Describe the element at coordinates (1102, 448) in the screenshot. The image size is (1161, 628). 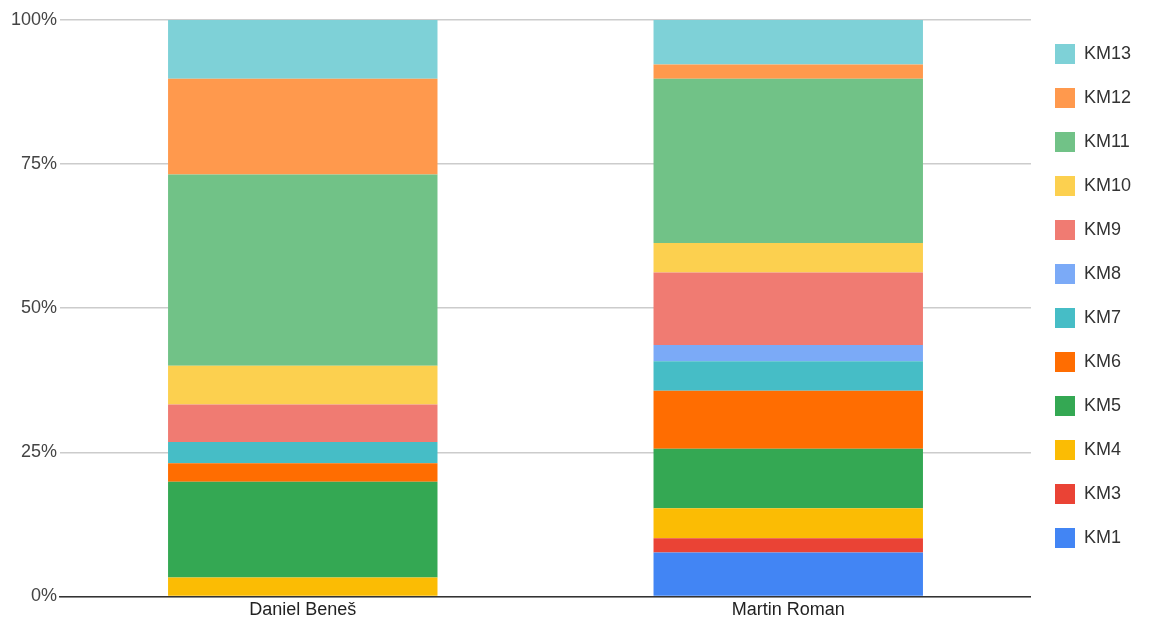
I see `legend-label: KM4` at that location.